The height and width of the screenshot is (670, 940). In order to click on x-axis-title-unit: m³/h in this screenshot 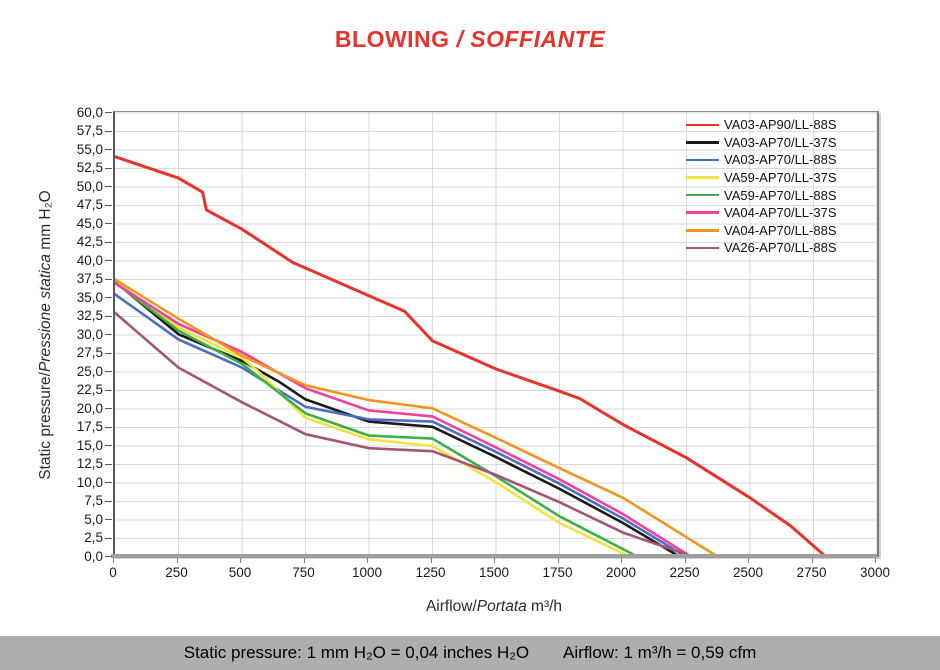, I will do `click(544, 606)`.